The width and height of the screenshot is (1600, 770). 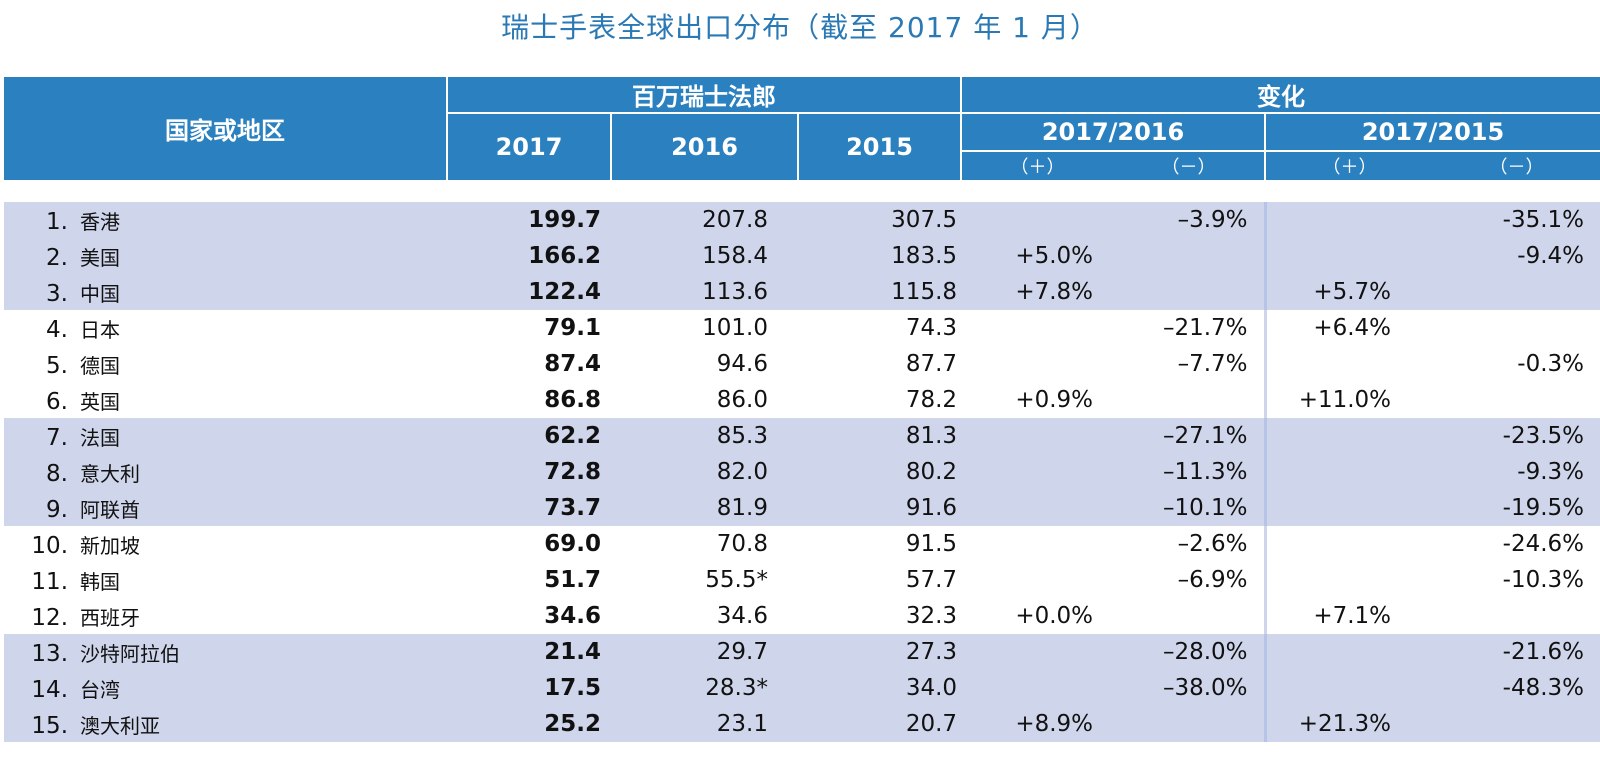 I want to click on country-cell: 7. 法国, so click(x=225, y=436).